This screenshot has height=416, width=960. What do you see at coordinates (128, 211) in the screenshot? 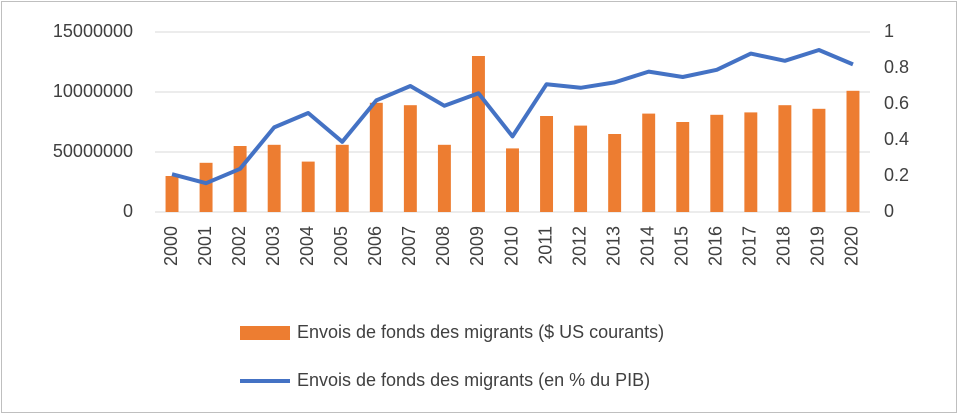
I see `y-tick-label: 0` at bounding box center [128, 211].